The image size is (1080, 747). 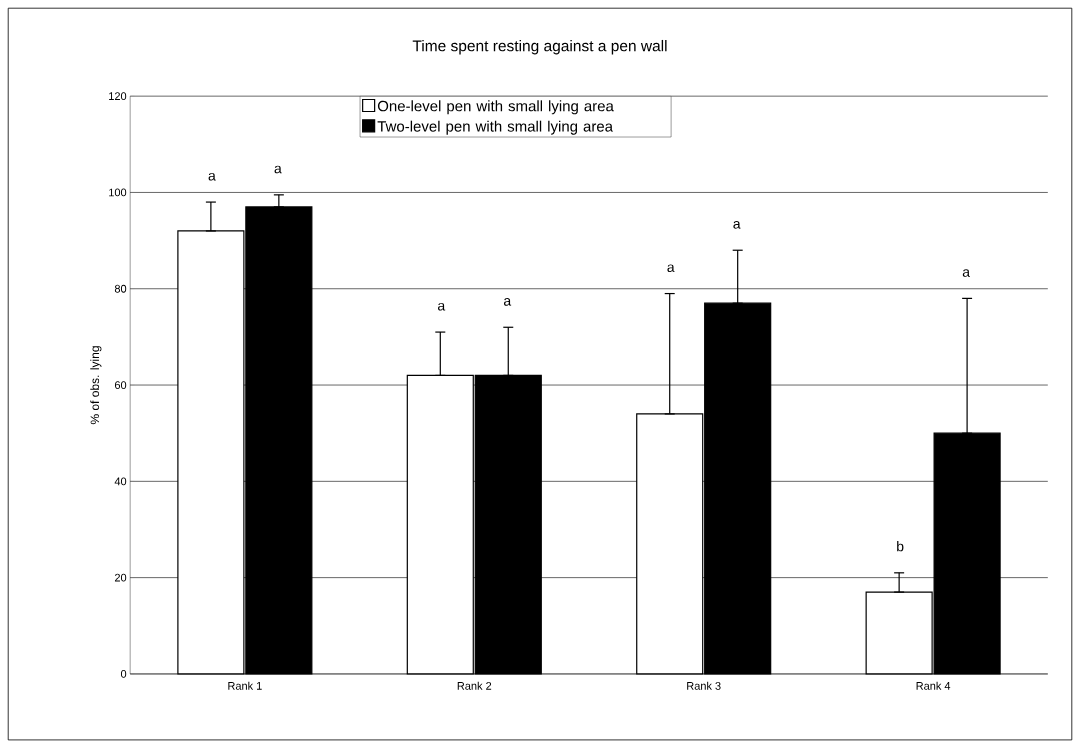 I want to click on y-tick-label: 20, so click(x=120, y=577).